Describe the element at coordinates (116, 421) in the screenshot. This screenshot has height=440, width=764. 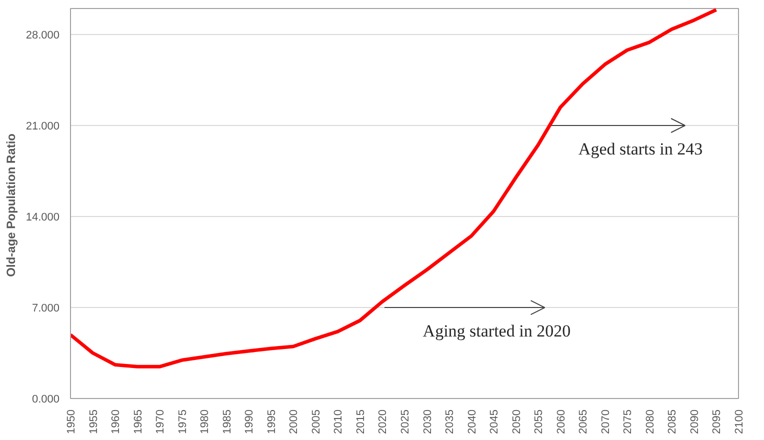
I see `x-tick-label: 1960` at that location.